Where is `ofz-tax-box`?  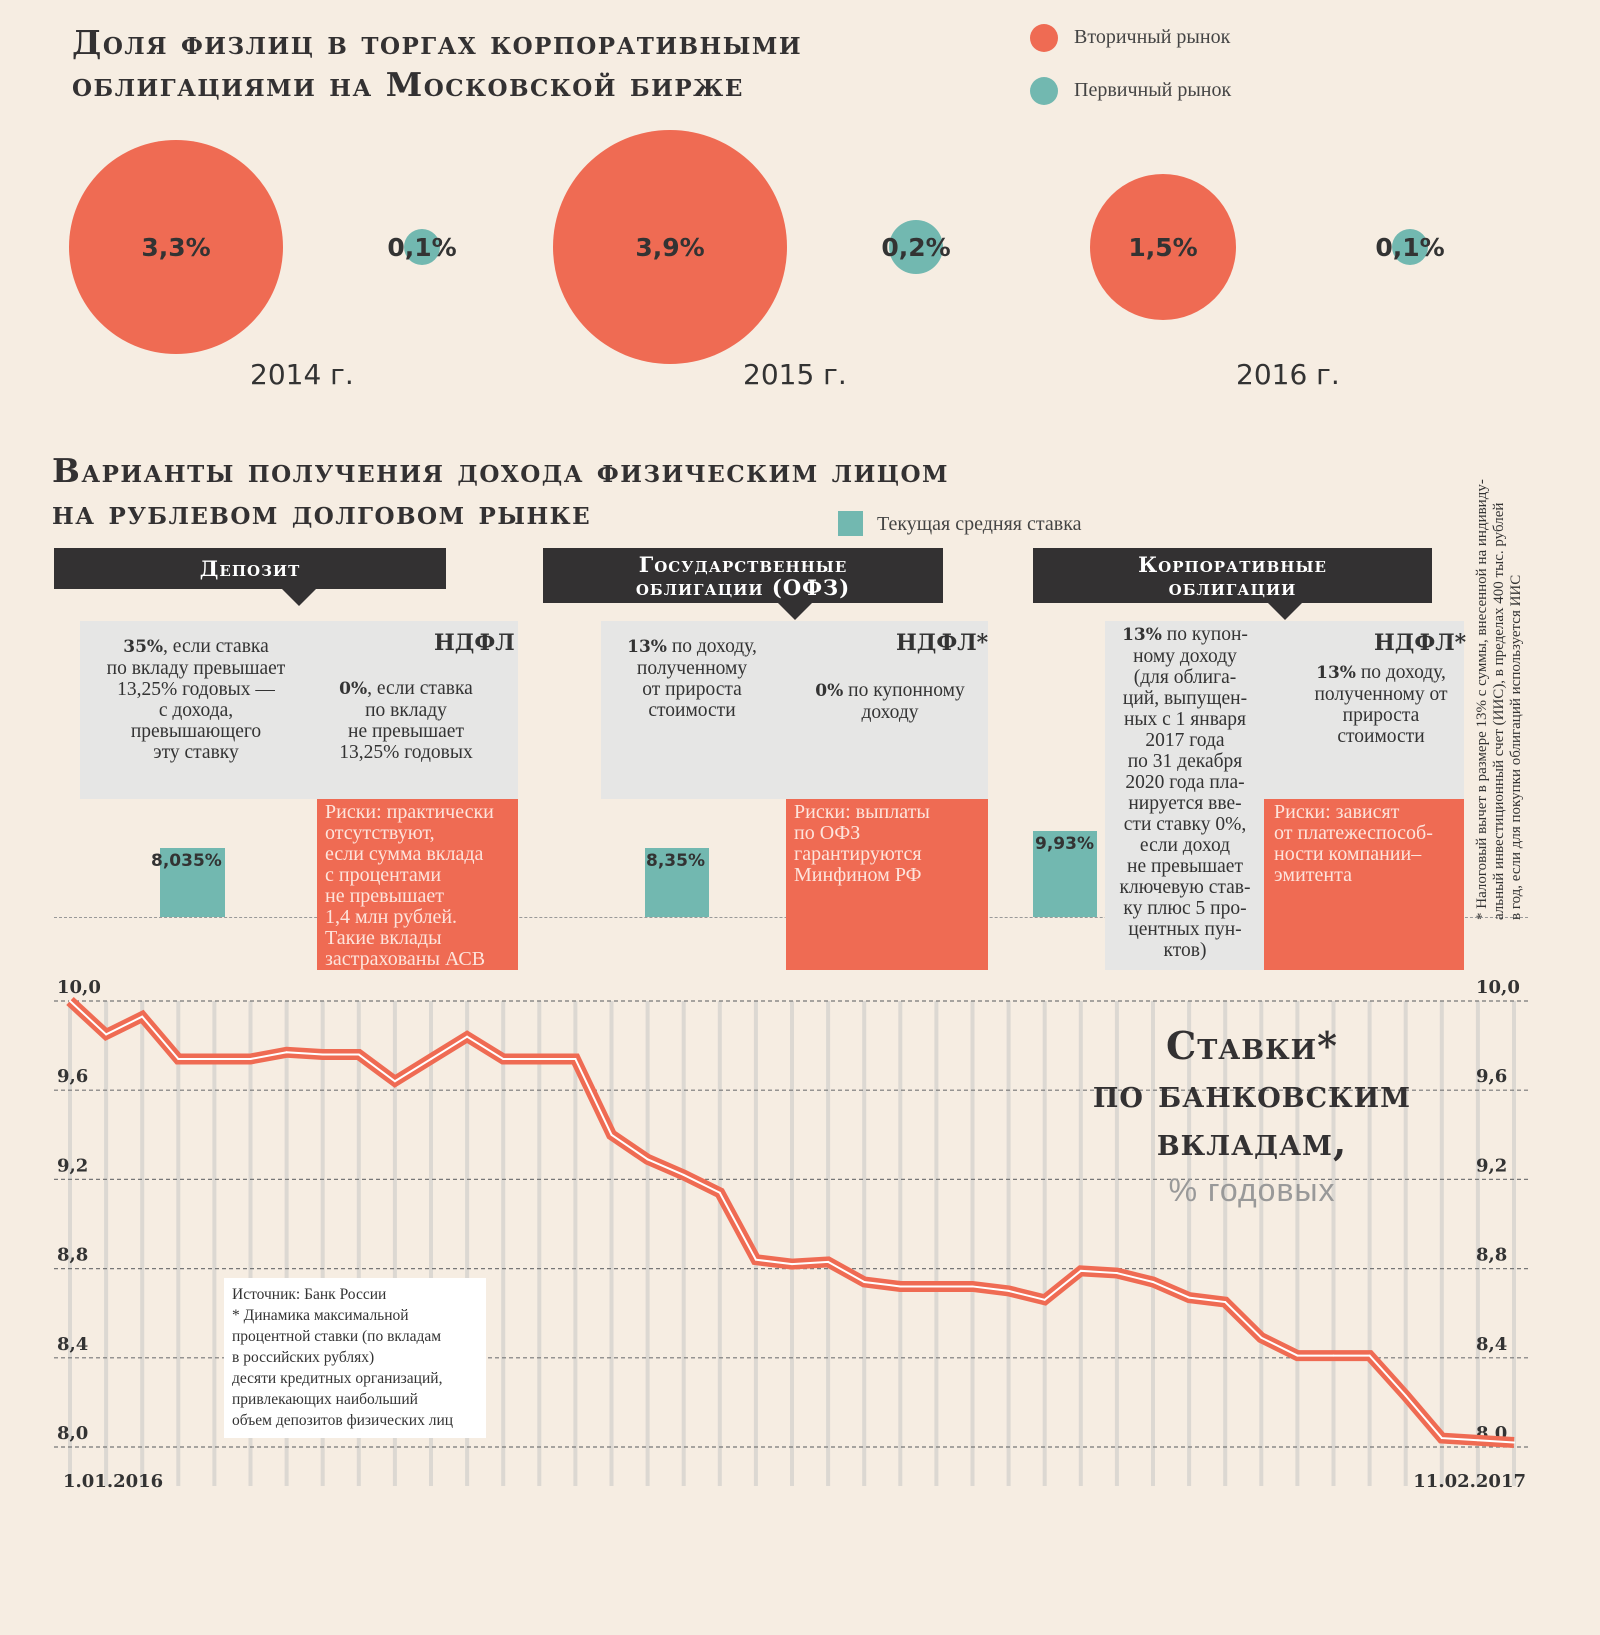 ofz-tax-box is located at coordinates (794, 710).